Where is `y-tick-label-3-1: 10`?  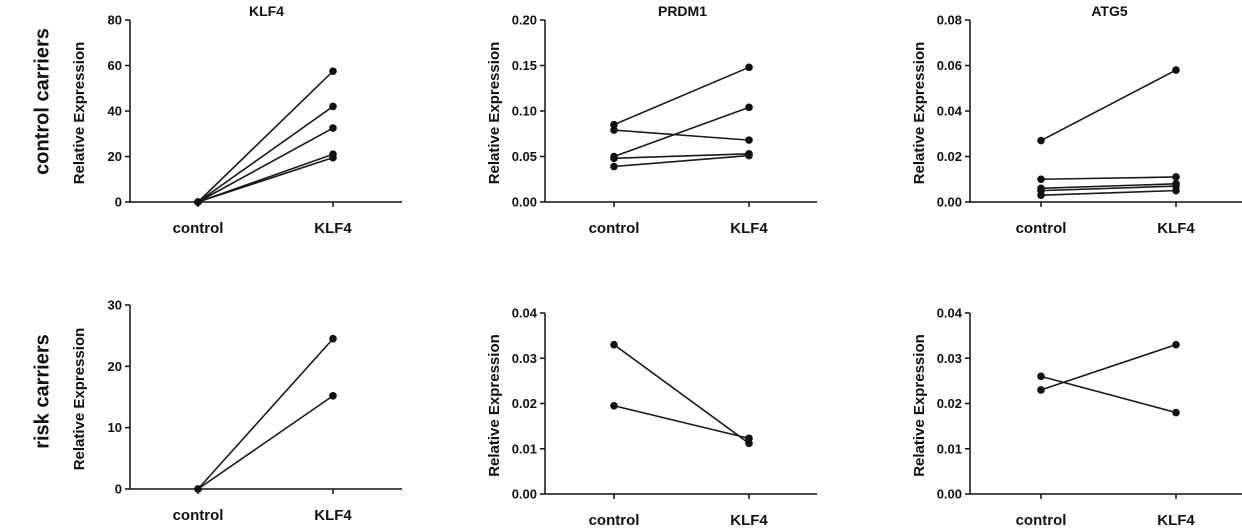 y-tick-label-3-1: 10 is located at coordinates (115, 427).